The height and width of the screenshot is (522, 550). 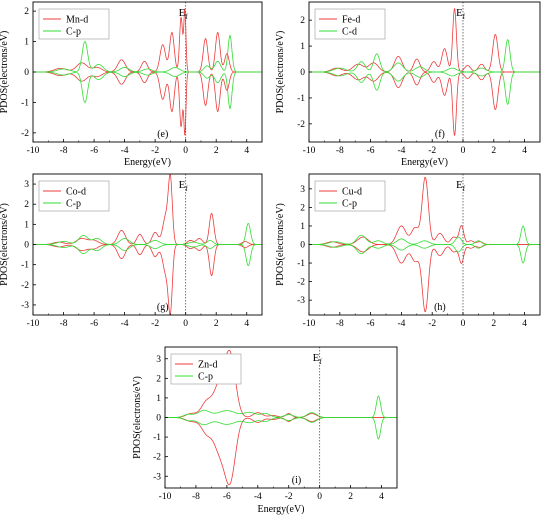 What do you see at coordinates (349, 32) in the screenshot?
I see `legend-label: C-d` at bounding box center [349, 32].